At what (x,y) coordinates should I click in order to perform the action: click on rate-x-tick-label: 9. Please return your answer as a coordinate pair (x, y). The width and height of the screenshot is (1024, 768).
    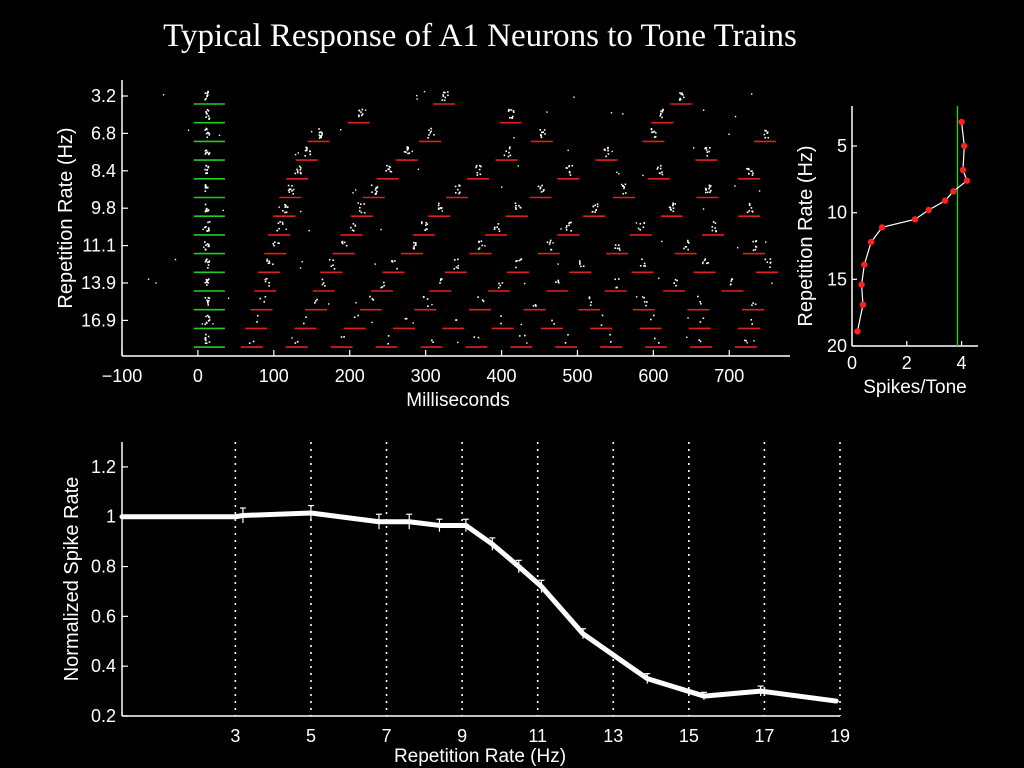
    Looking at the image, I should click on (462, 736).